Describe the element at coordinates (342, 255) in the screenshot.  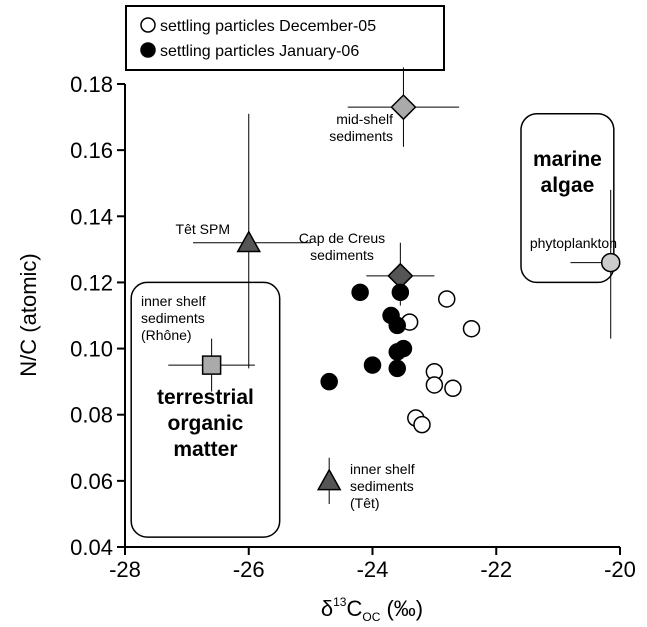
I see `annotation-cap-de-creus-sediments: sediments` at that location.